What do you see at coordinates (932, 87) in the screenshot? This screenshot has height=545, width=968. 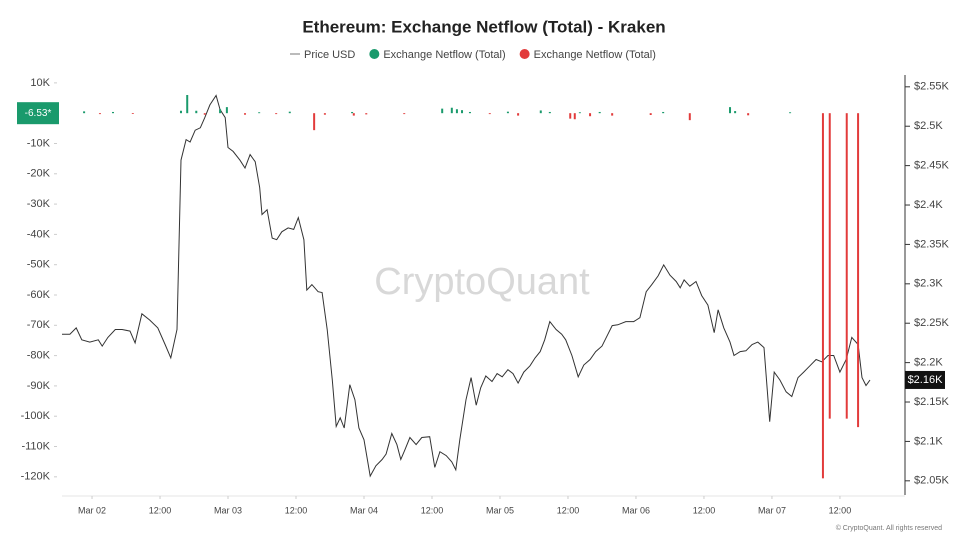 I see `y2-tick-label: $2.55K` at bounding box center [932, 87].